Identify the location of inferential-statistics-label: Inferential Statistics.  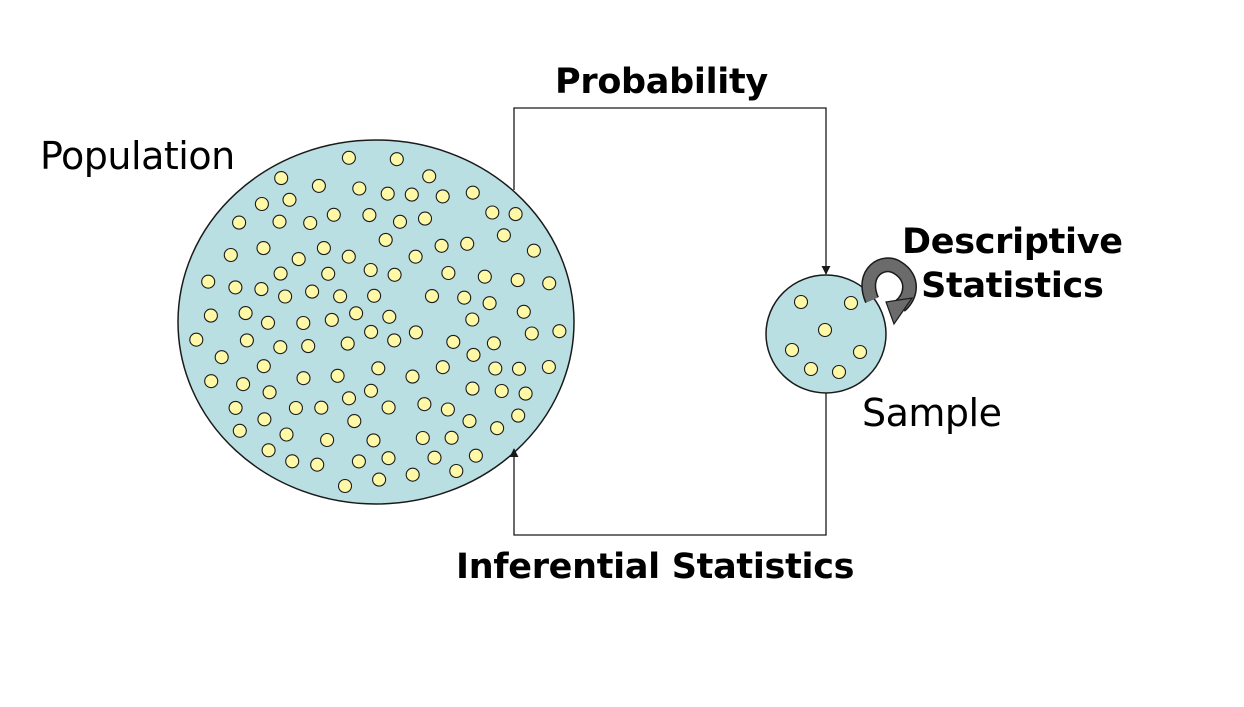
(655, 567).